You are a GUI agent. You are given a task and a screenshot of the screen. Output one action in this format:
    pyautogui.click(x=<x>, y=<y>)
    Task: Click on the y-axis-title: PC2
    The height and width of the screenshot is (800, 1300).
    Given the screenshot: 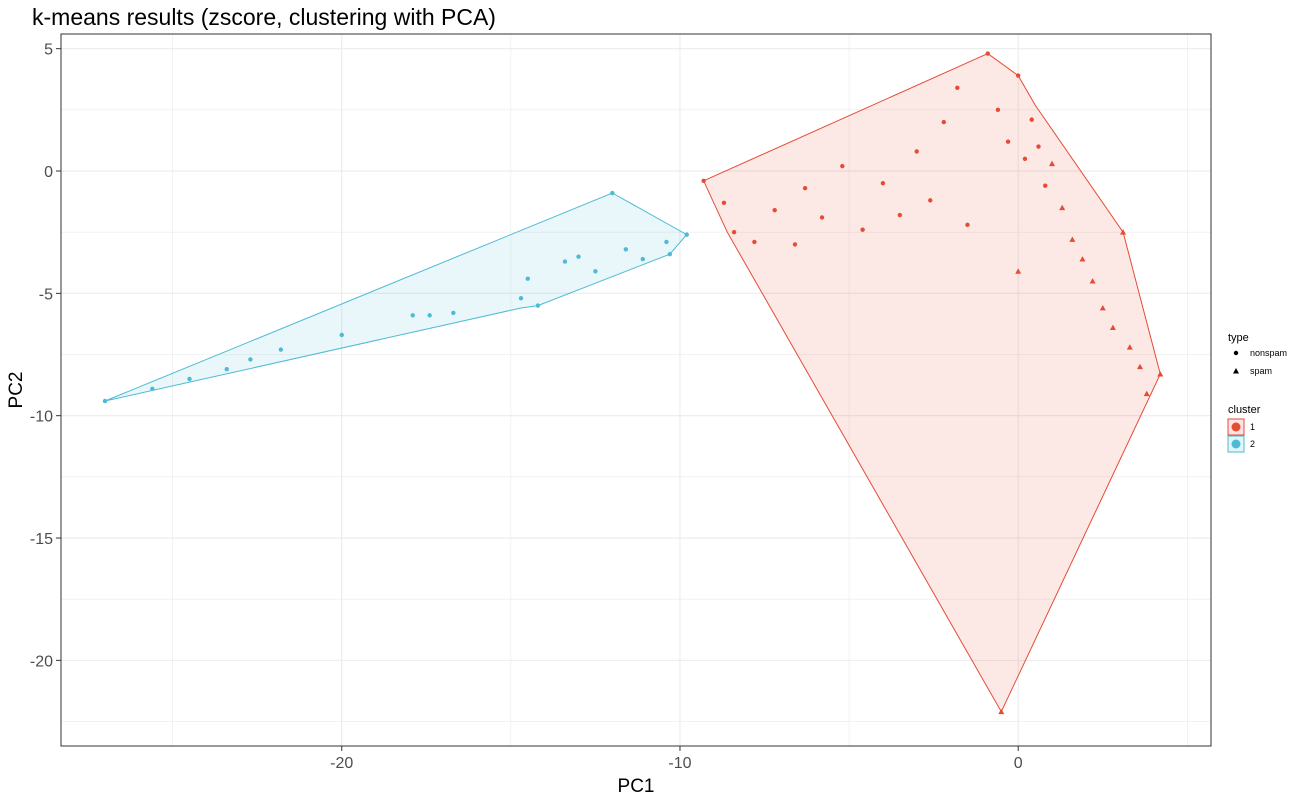 What is the action you would take?
    pyautogui.click(x=16, y=390)
    